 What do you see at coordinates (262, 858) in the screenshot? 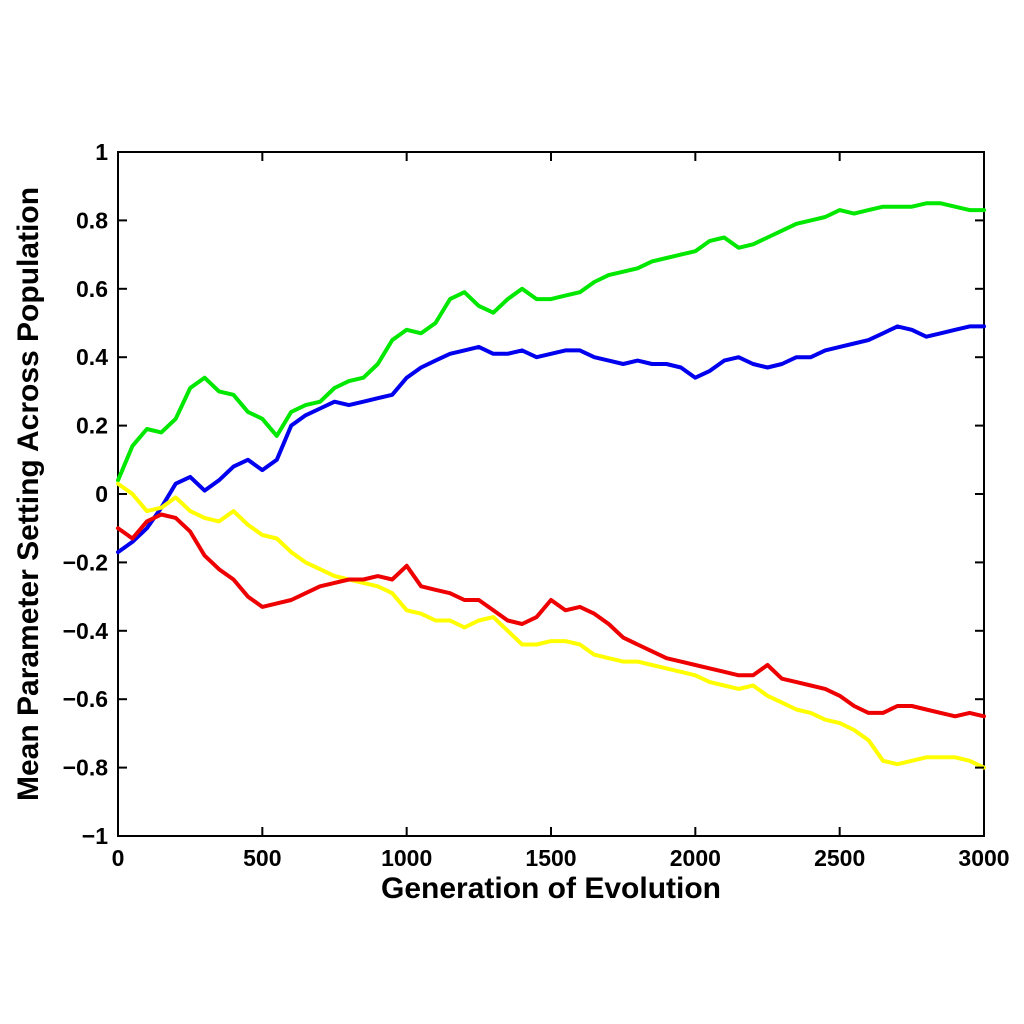
I see `x-tick-label: 500` at bounding box center [262, 858].